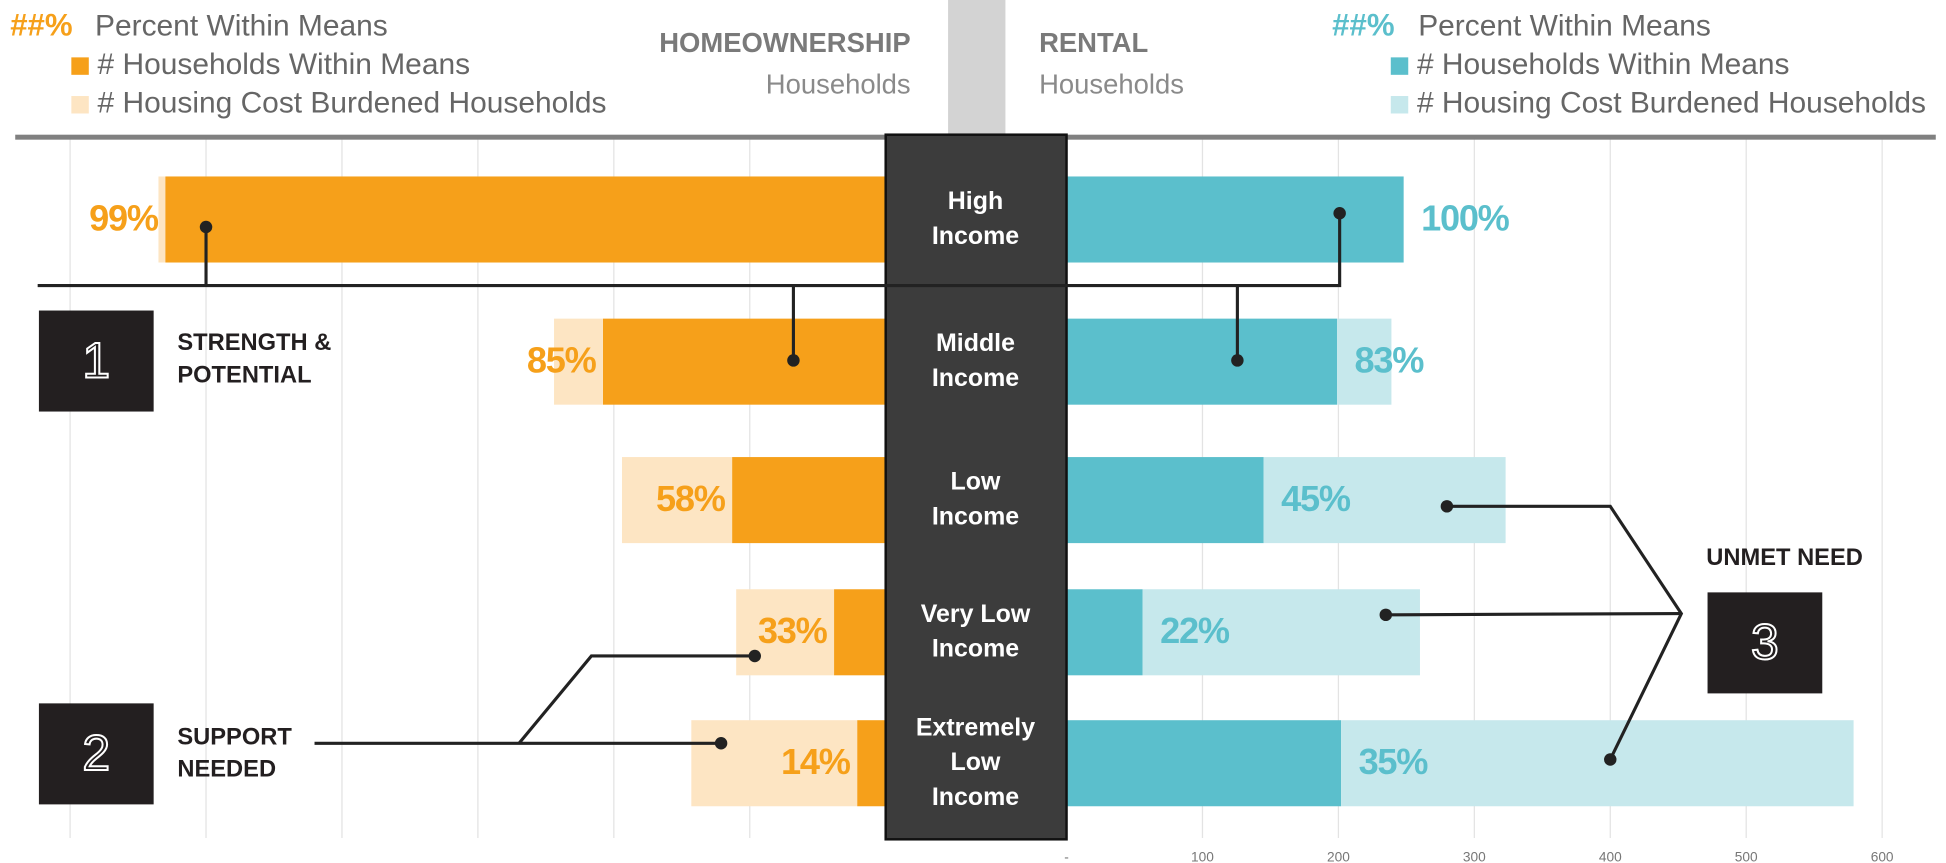  I want to click on category-label: Extremely Low Income, so click(975, 762).